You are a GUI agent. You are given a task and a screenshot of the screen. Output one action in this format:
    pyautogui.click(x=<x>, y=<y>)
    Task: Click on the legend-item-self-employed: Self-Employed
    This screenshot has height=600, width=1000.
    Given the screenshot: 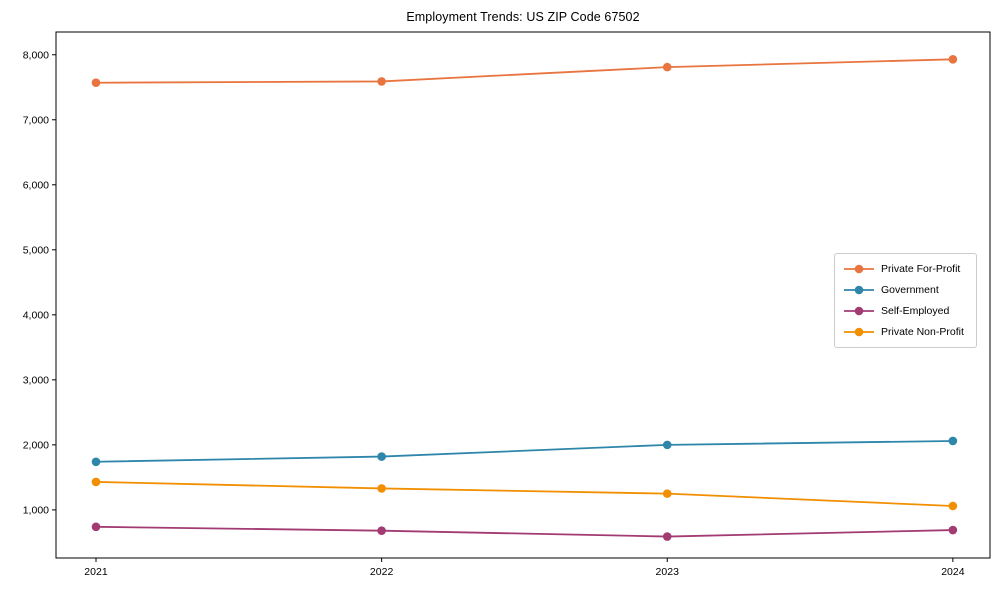 What is the action you would take?
    pyautogui.click(x=905, y=311)
    